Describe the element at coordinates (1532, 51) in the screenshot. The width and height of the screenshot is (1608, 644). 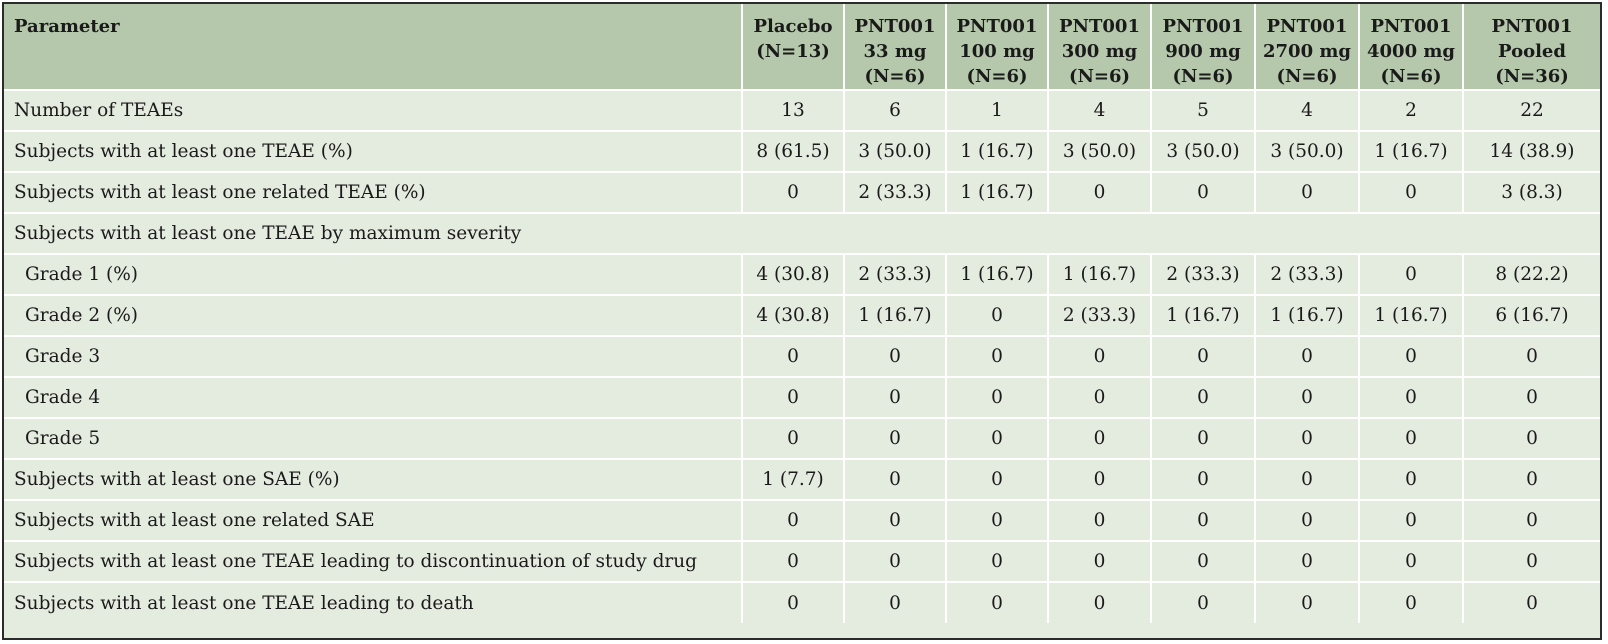
I see `header-column-line: Pooled` at that location.